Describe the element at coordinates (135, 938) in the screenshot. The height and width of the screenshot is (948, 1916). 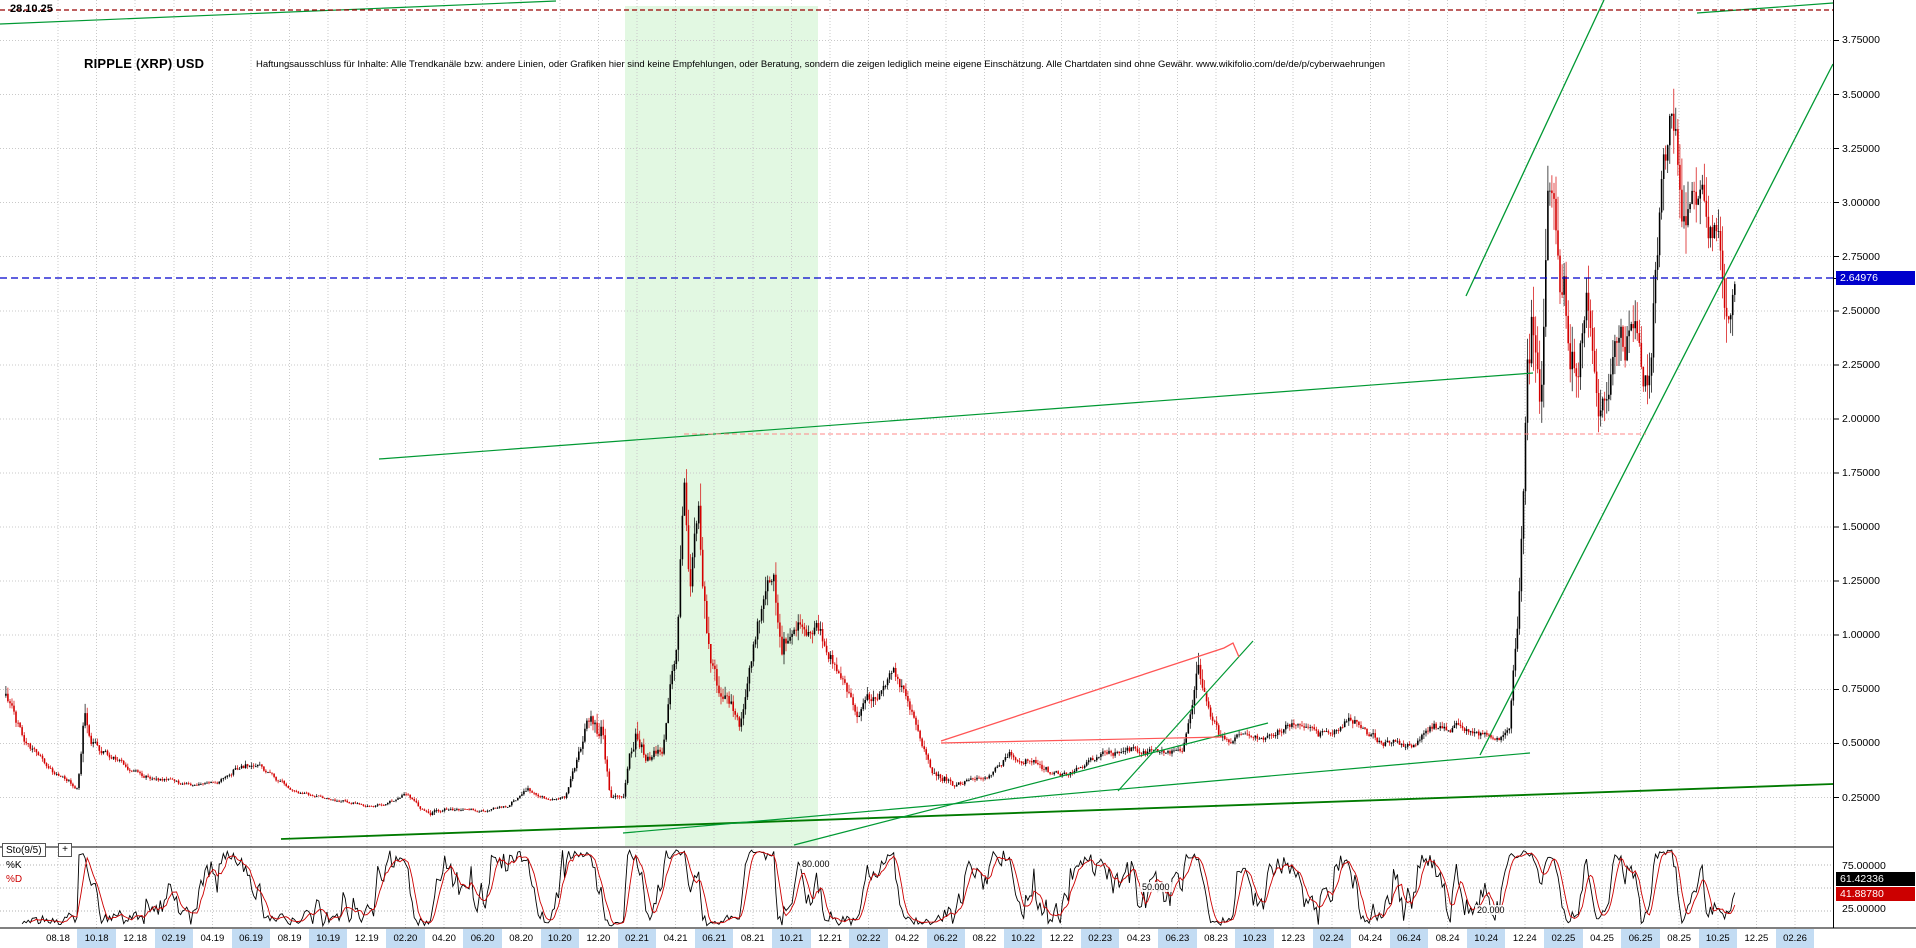
I see `date-axis-label: 12.18` at that location.